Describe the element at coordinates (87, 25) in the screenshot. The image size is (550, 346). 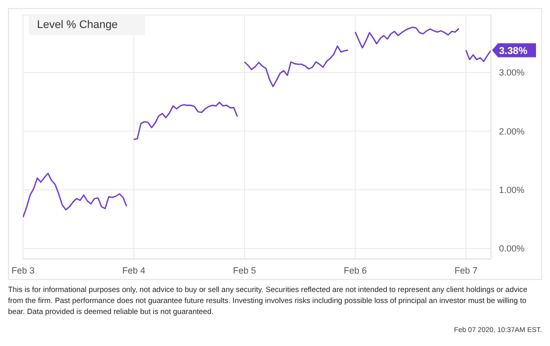
I see `title-box: Level % Change` at that location.